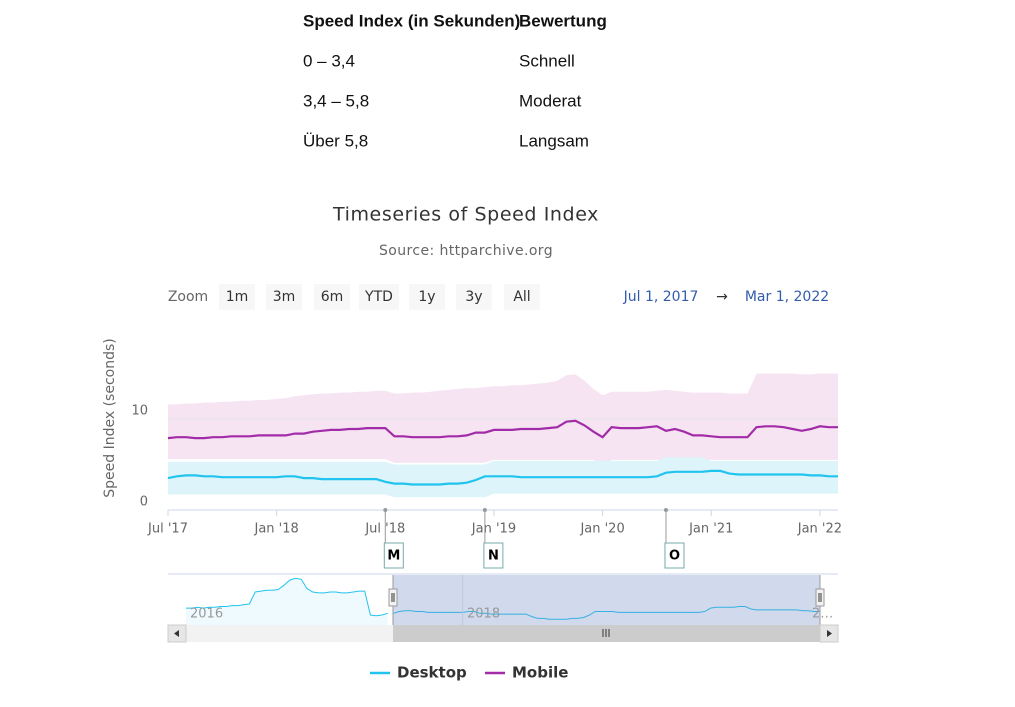 This screenshot has height=707, width=1015. I want to click on flag-title: M, so click(393, 556).